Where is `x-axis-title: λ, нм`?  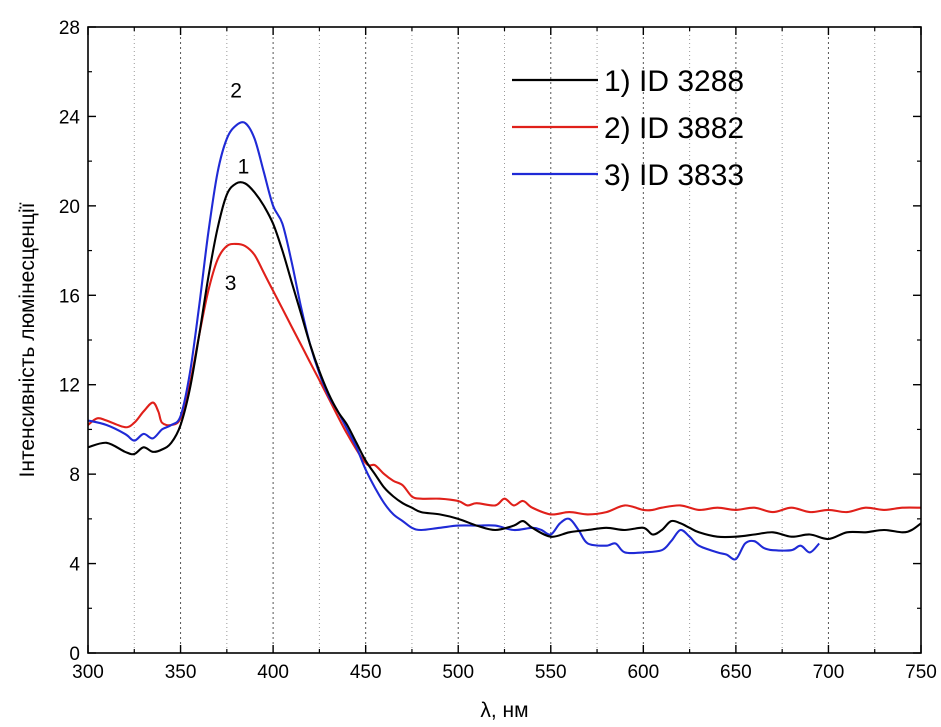
x-axis-title: λ, нм is located at coordinates (504, 710).